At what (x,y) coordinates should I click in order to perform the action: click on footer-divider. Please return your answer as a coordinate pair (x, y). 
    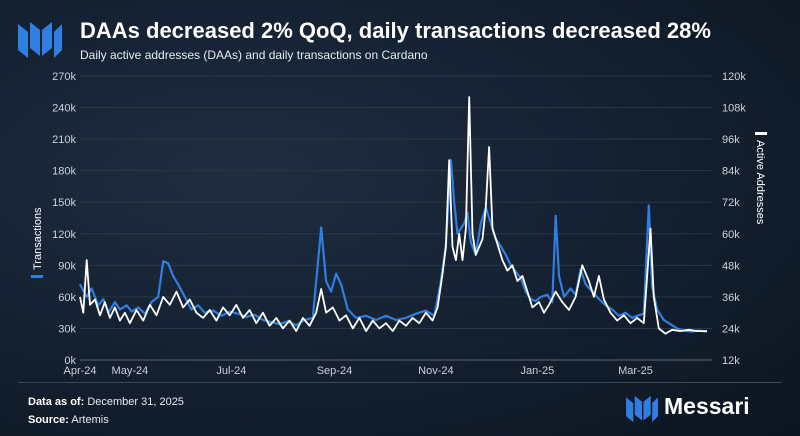
    Looking at the image, I should click on (400, 382).